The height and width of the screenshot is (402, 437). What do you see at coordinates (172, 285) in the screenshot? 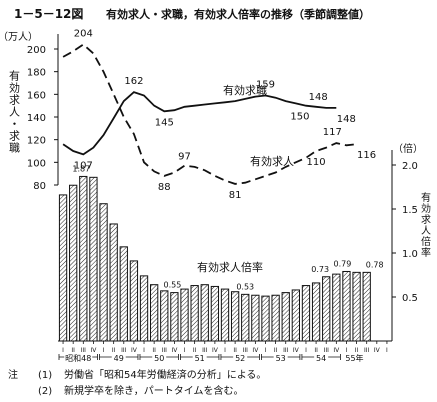
I see `value-label: 0.55` at bounding box center [172, 285].